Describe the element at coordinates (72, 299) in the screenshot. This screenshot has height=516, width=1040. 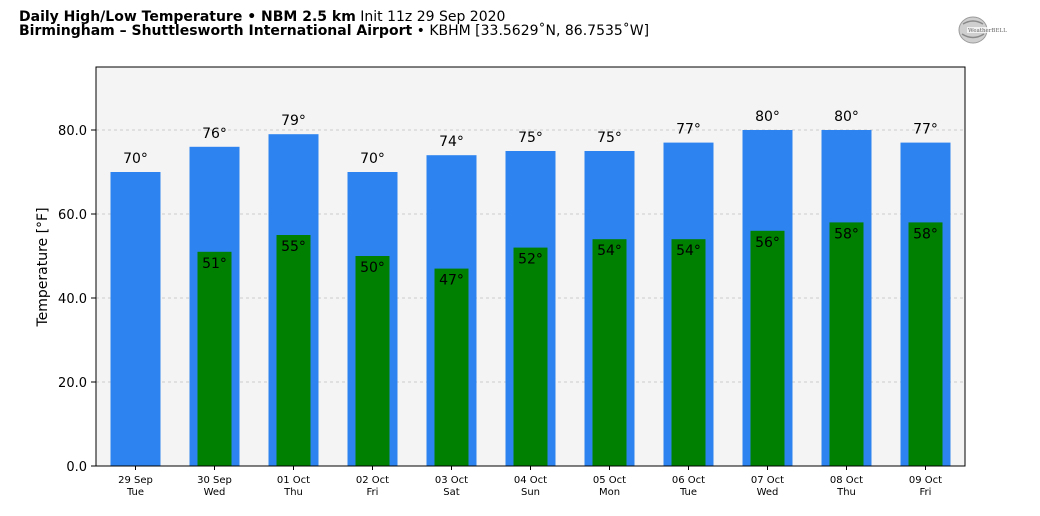
I see `y-tick-label: 40.0` at that location.